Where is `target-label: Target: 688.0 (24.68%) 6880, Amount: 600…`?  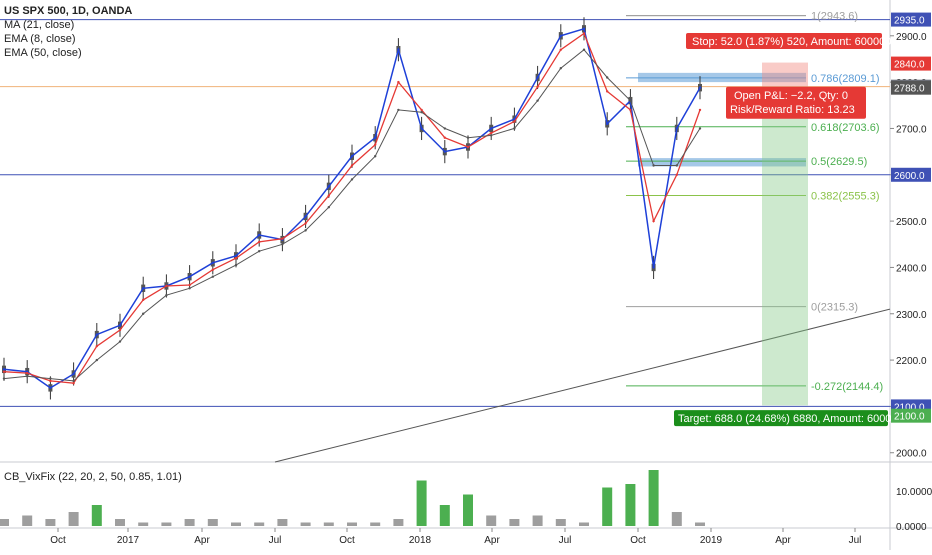 target-label: Target: 688.0 (24.68%) 6880, Amount: 600… is located at coordinates (791, 419).